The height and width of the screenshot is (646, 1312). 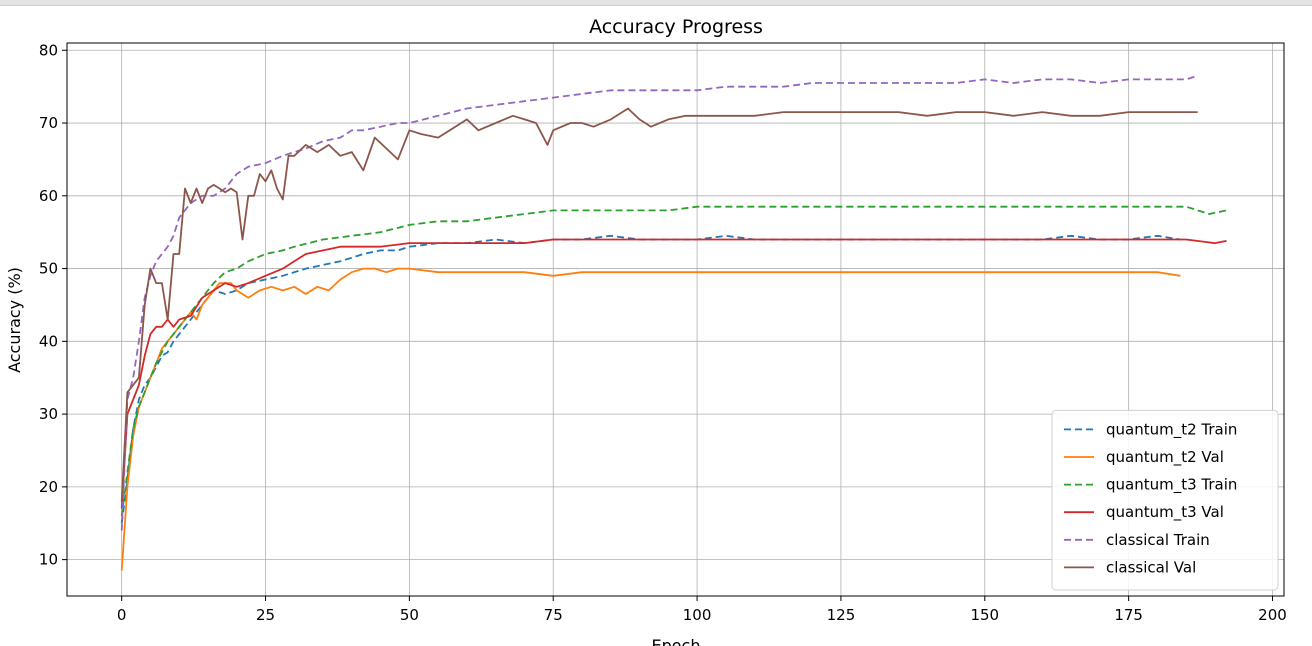 I want to click on legend-label: quantum_t2 Val, so click(x=1165, y=457).